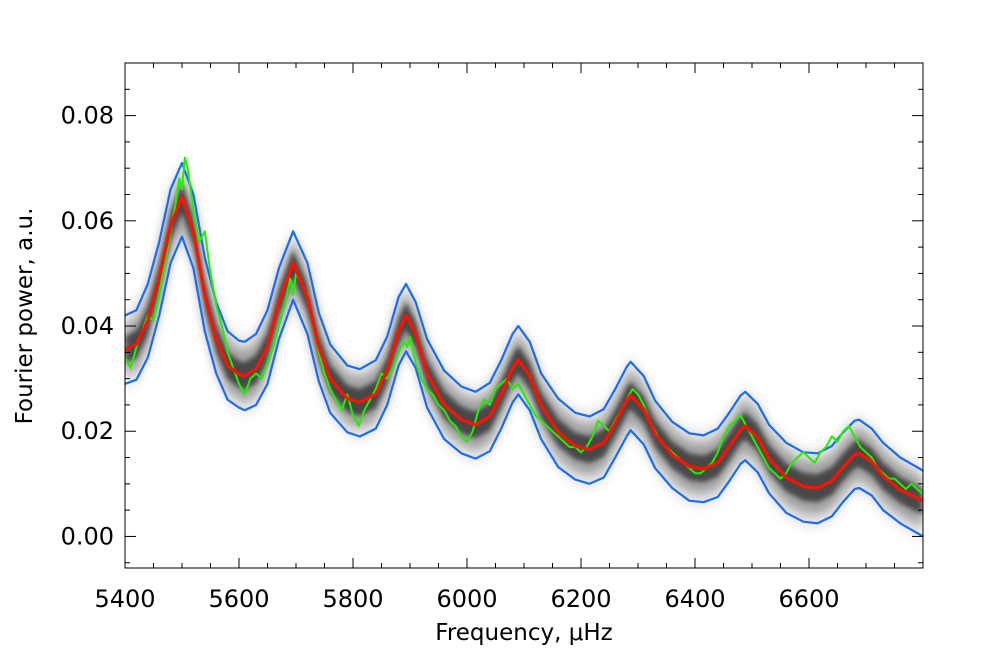  I want to click on x-tick-label: 5800, so click(352, 599).